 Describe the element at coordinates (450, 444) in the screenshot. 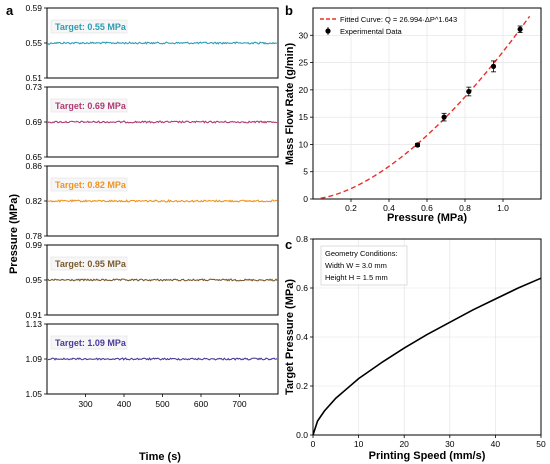

I see `panel-c-x-tick-label: 30` at that location.